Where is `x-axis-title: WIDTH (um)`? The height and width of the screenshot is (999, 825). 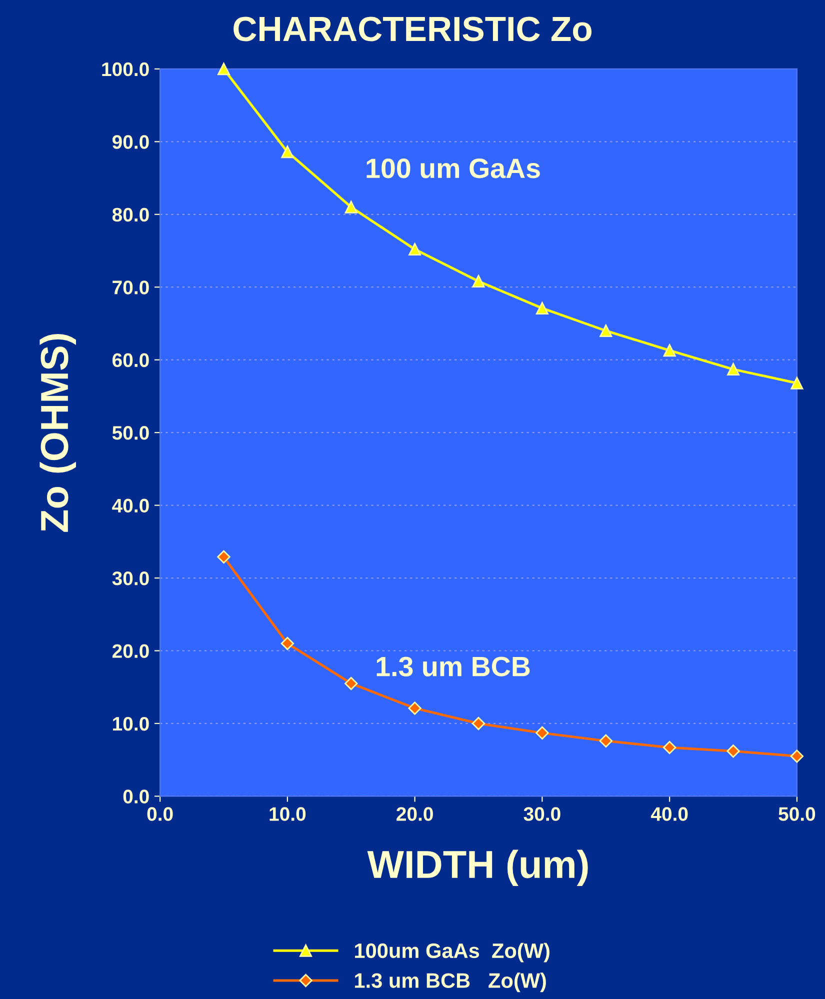
x-axis-title: WIDTH (um) is located at coordinates (477, 868).